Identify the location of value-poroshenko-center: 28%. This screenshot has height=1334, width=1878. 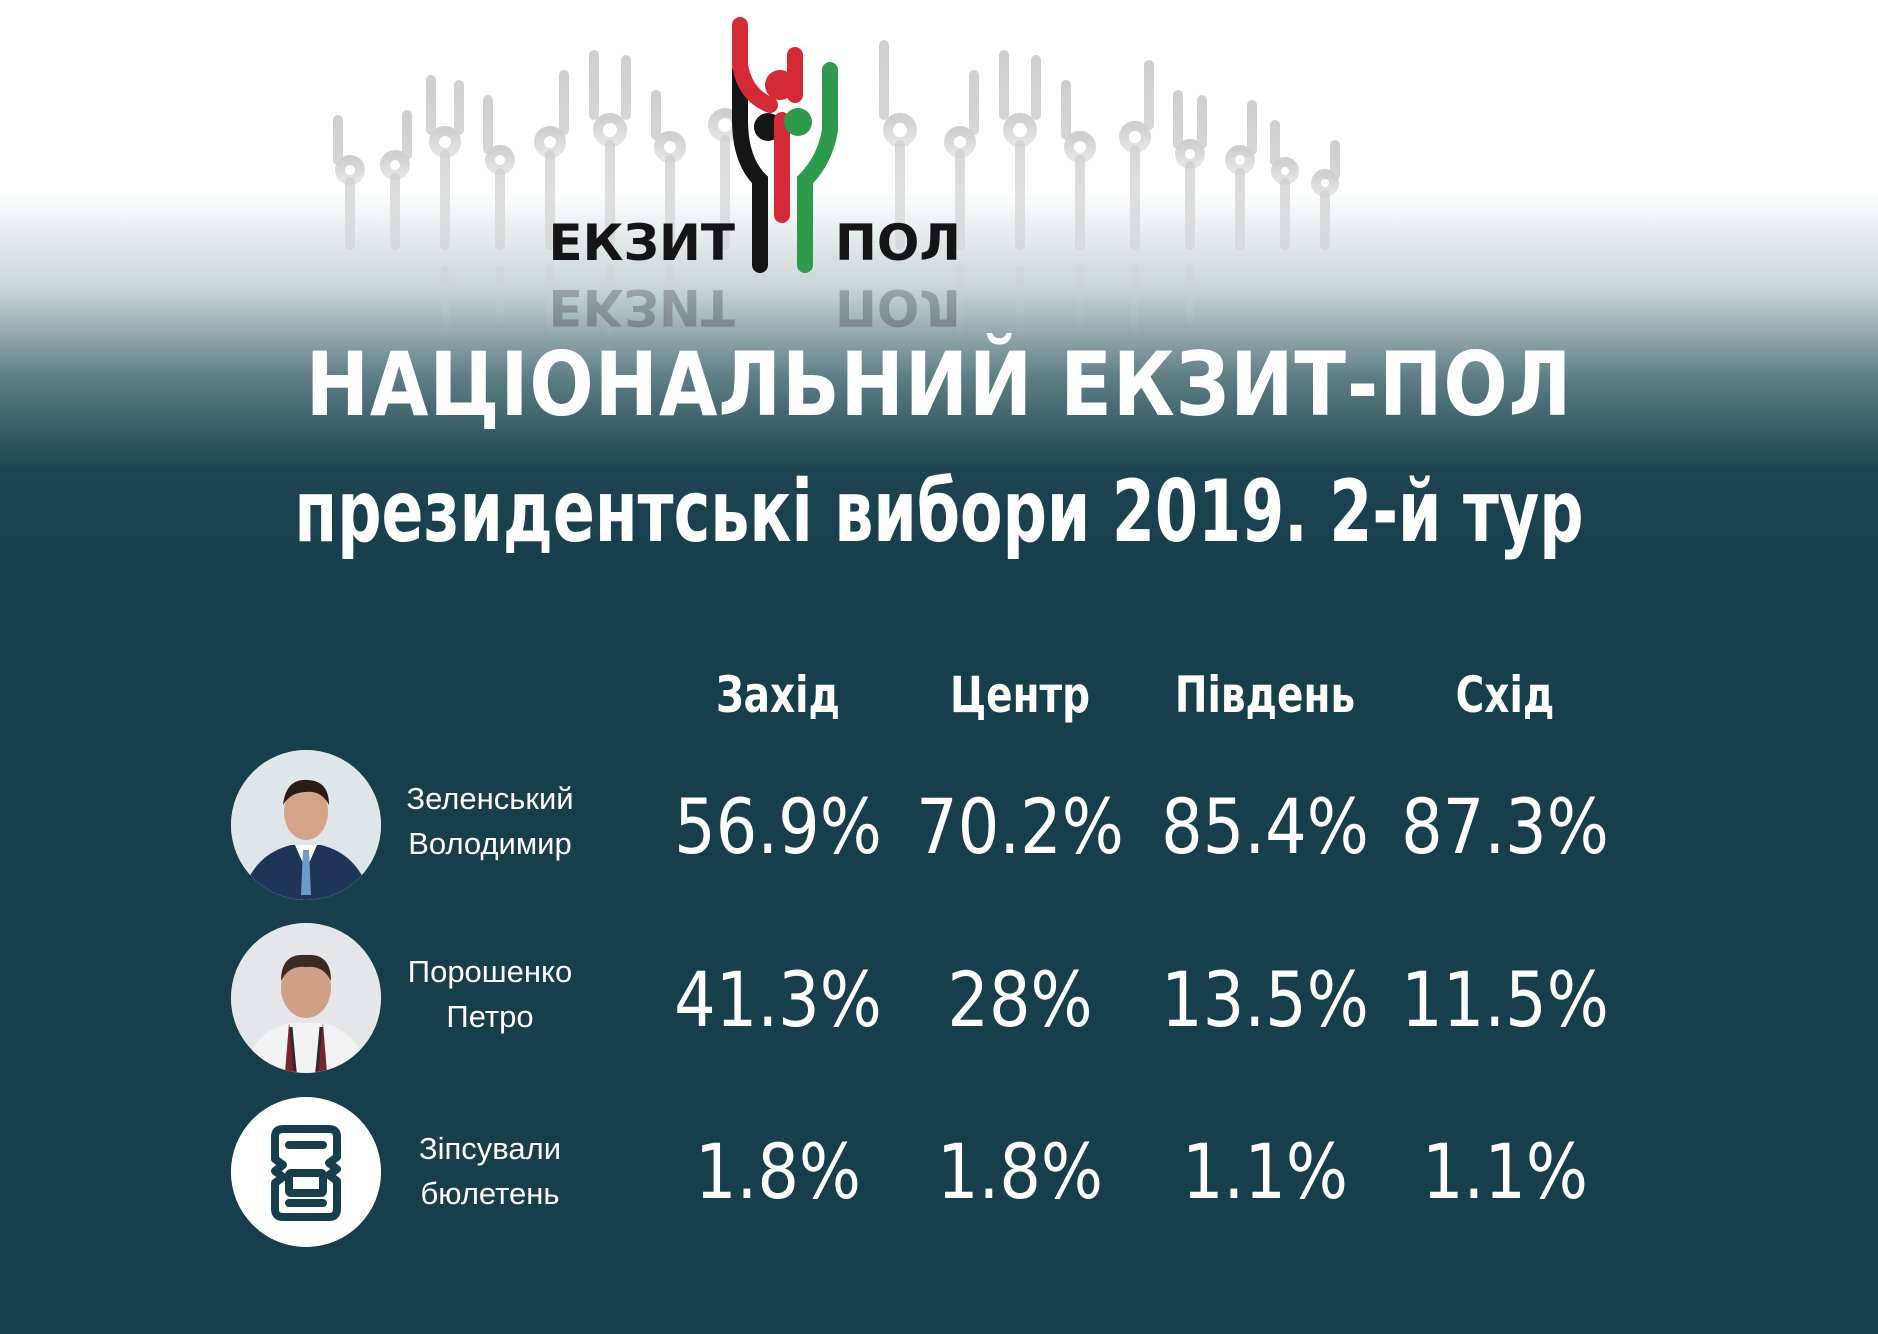
(1020, 999).